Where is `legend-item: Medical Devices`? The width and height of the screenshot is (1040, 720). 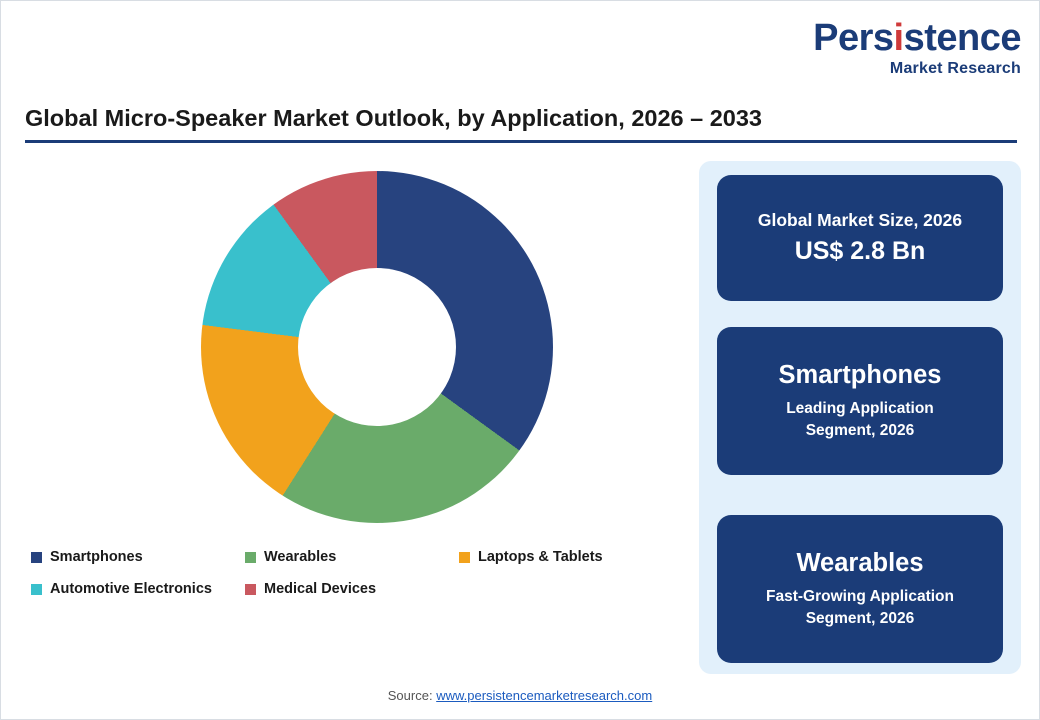 legend-item: Medical Devices is located at coordinates (310, 589).